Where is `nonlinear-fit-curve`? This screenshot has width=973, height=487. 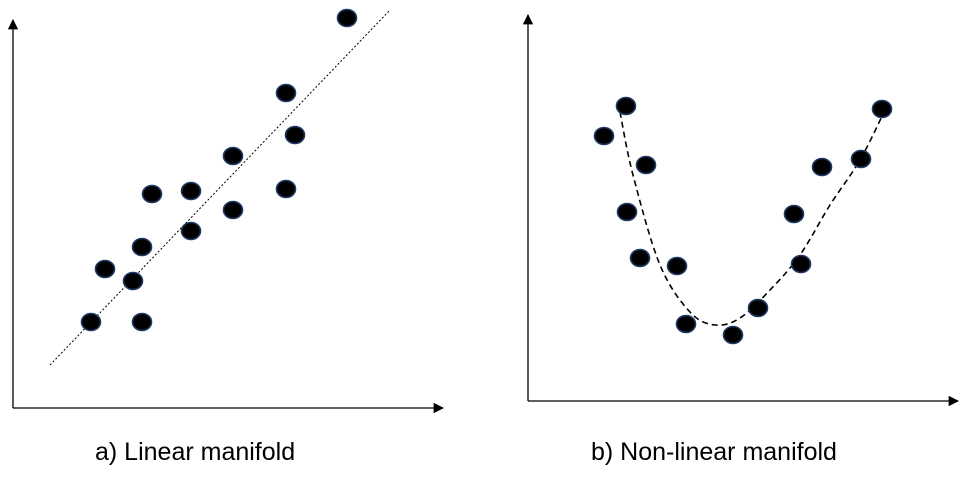 nonlinear-fit-curve is located at coordinates (752, 218).